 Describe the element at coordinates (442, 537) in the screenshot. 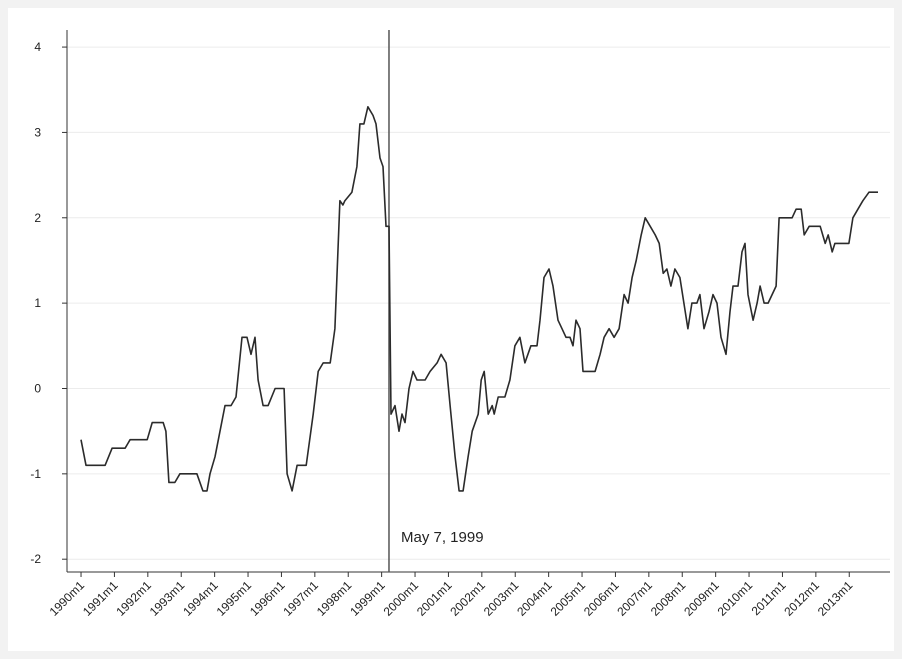

I see `annotation-label: May 7, 1999` at that location.